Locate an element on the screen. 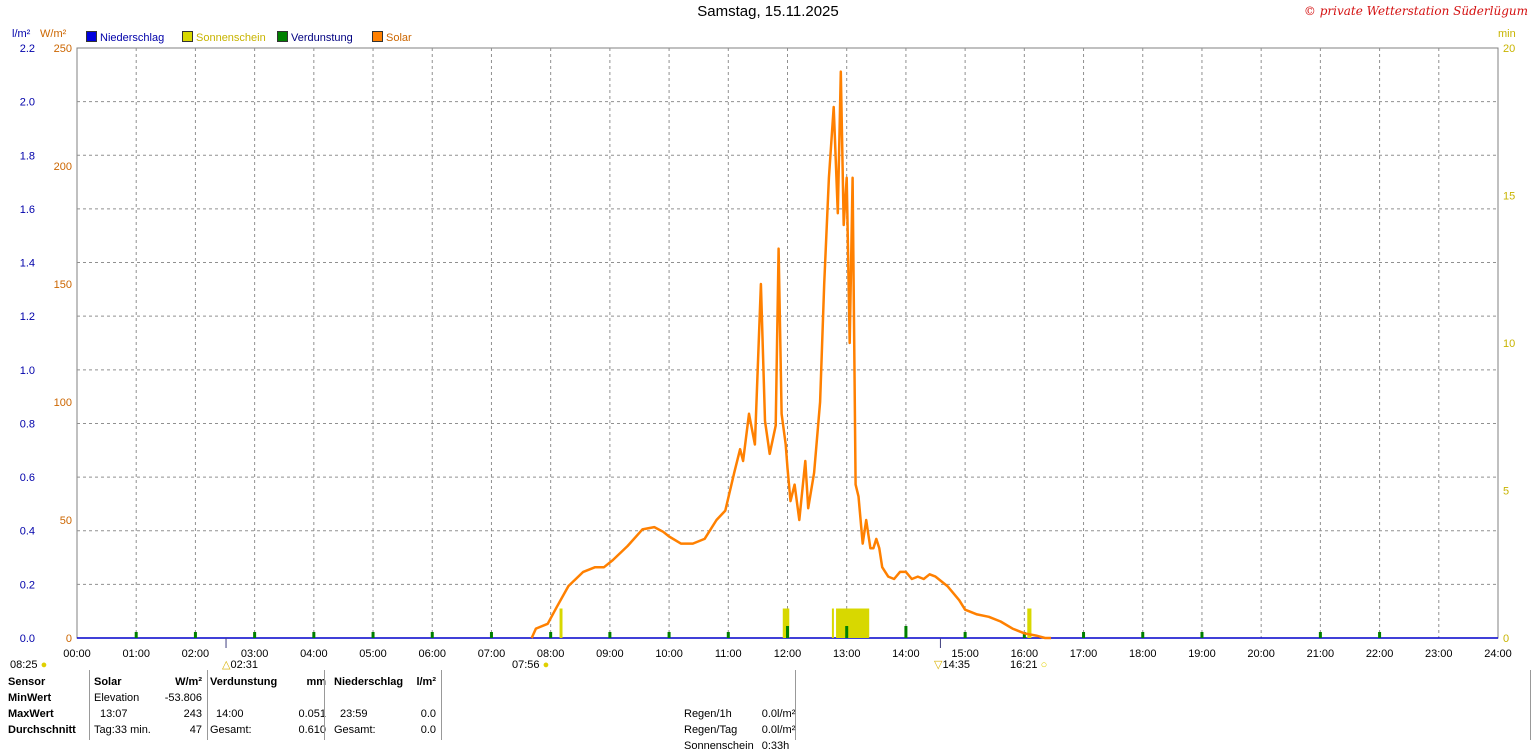 The width and height of the screenshot is (1536, 754). rain-axis-tick-label: 2.0 is located at coordinates (27, 103).